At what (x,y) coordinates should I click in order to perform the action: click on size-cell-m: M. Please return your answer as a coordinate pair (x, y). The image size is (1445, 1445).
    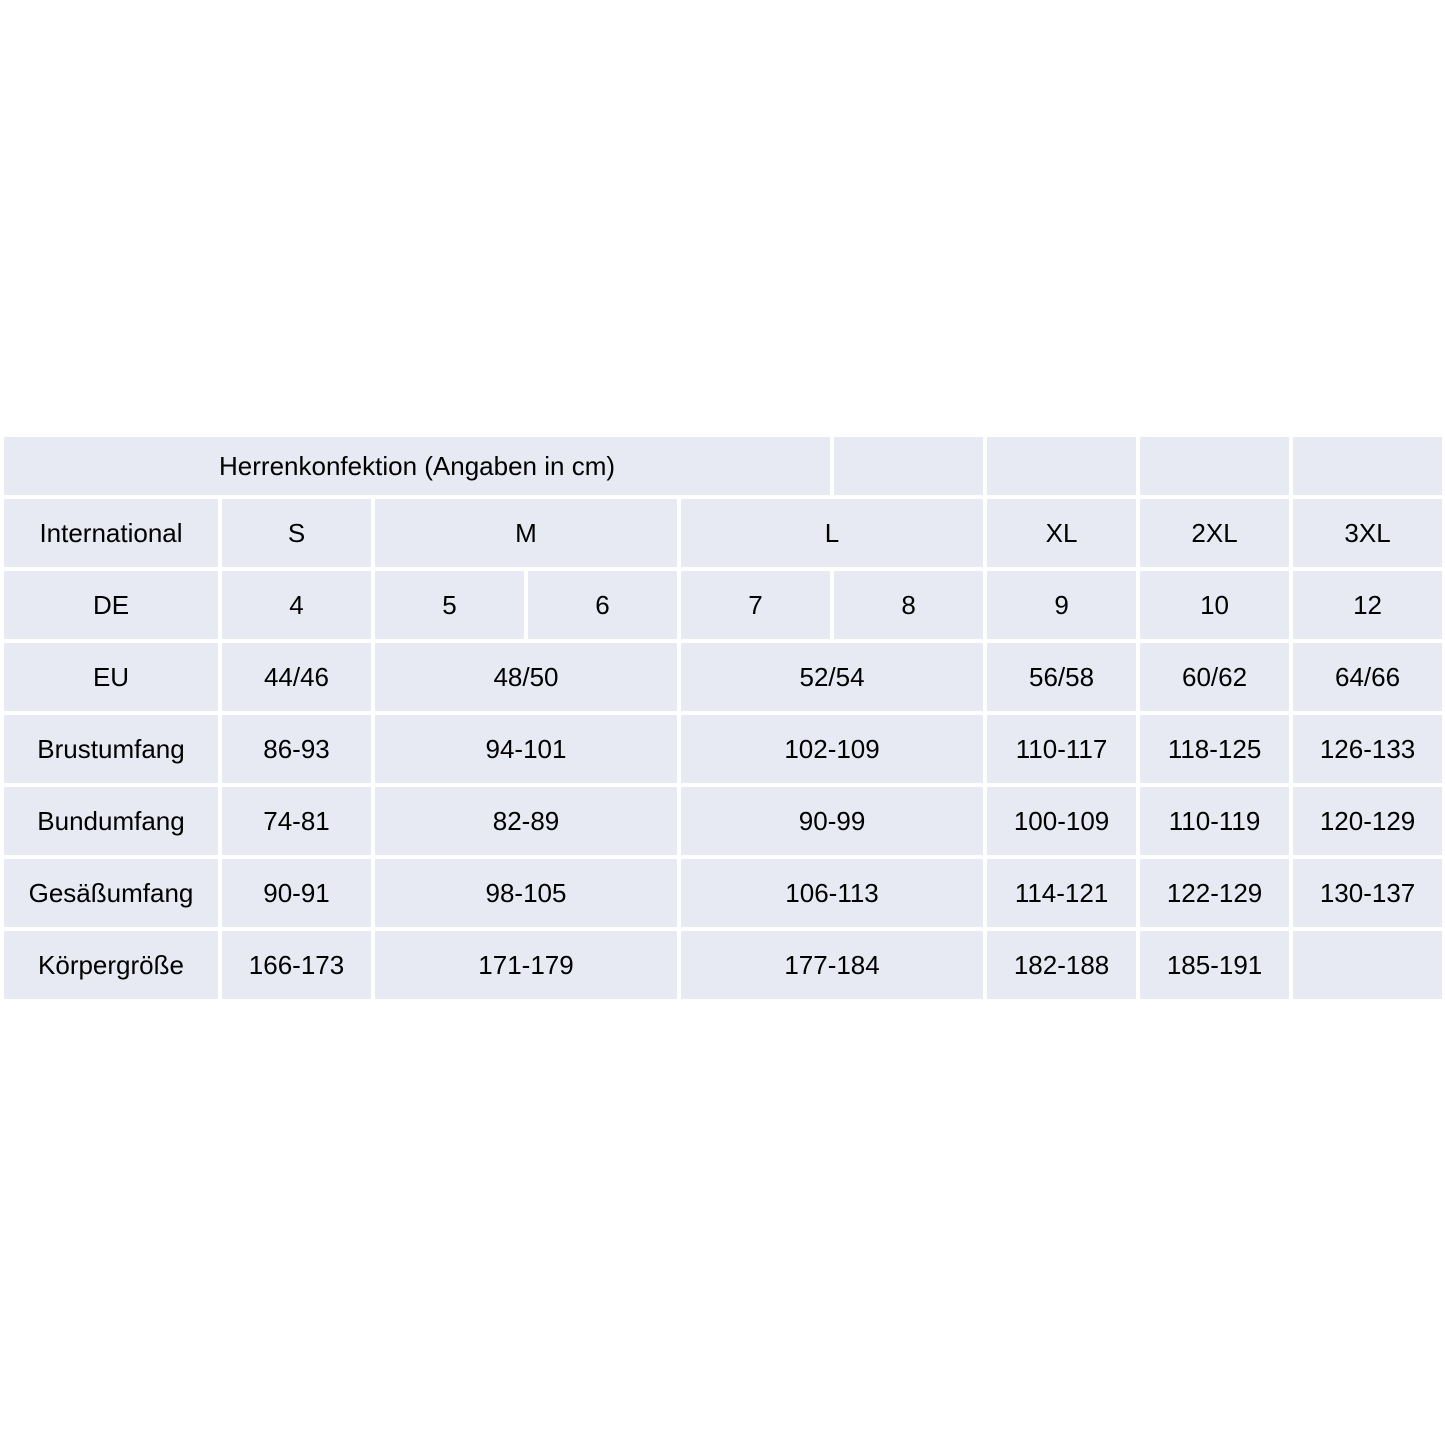
    Looking at the image, I should click on (526, 533).